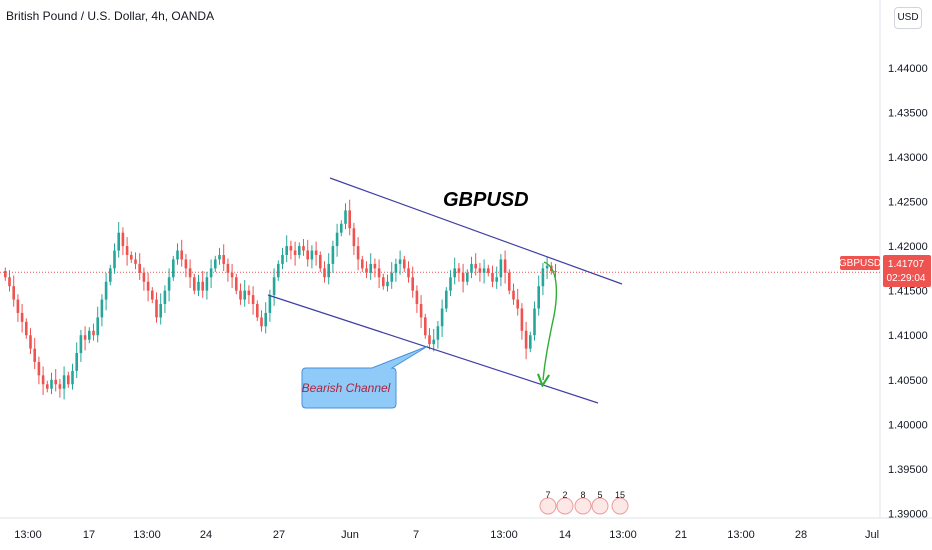 This screenshot has width=932, height=550. Describe the element at coordinates (860, 263) in the screenshot. I see `symbol-tag-label: GBPUSD` at that location.